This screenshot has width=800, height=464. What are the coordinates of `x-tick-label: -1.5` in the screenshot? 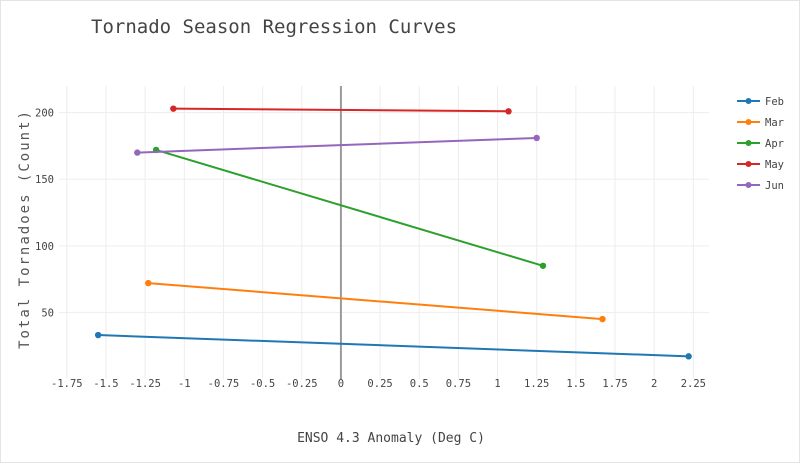 It's located at (105, 384).